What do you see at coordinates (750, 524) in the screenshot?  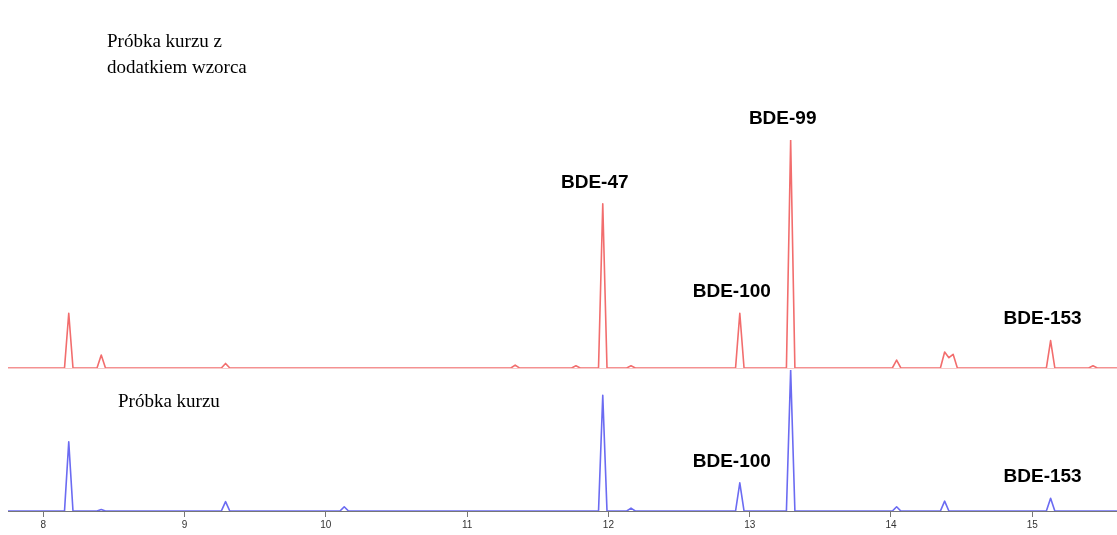 I see `x-tick-label: 13` at bounding box center [750, 524].